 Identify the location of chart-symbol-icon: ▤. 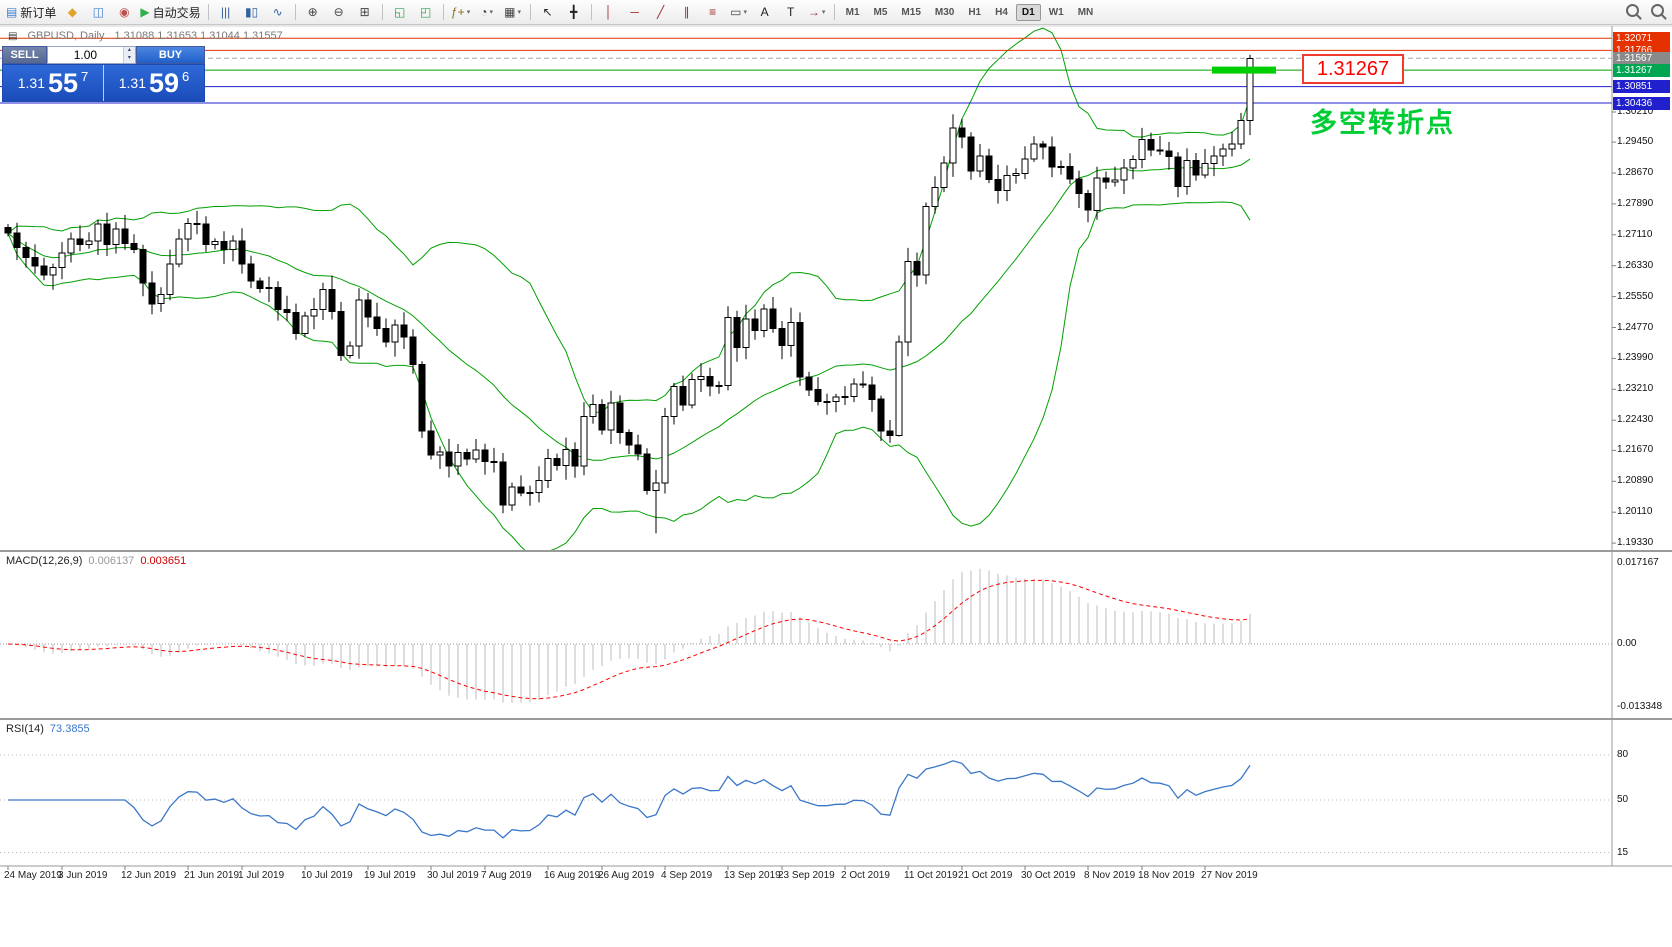
(13, 36).